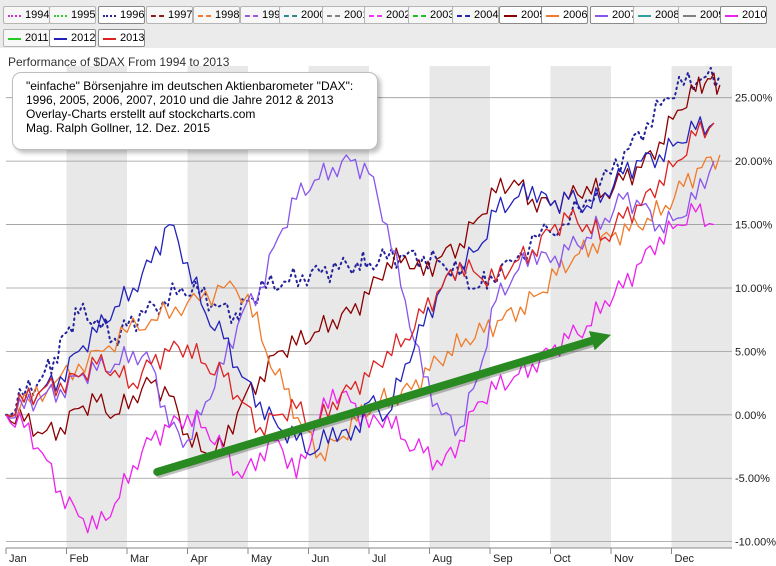  I want to click on legend-label: 2003, so click(442, 15).